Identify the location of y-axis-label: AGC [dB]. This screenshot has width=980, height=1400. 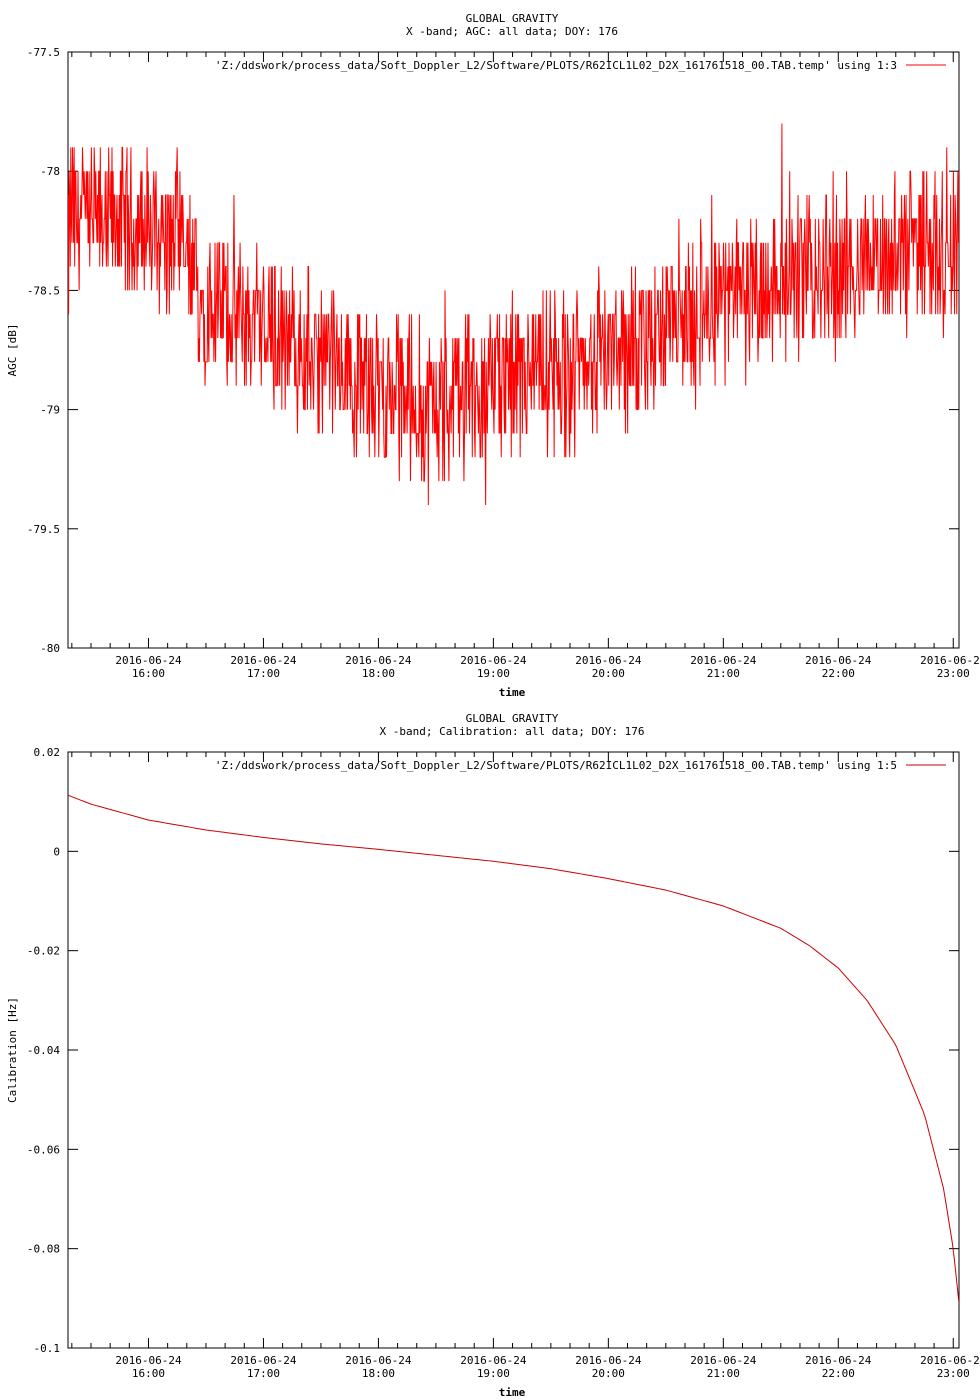
(12, 350).